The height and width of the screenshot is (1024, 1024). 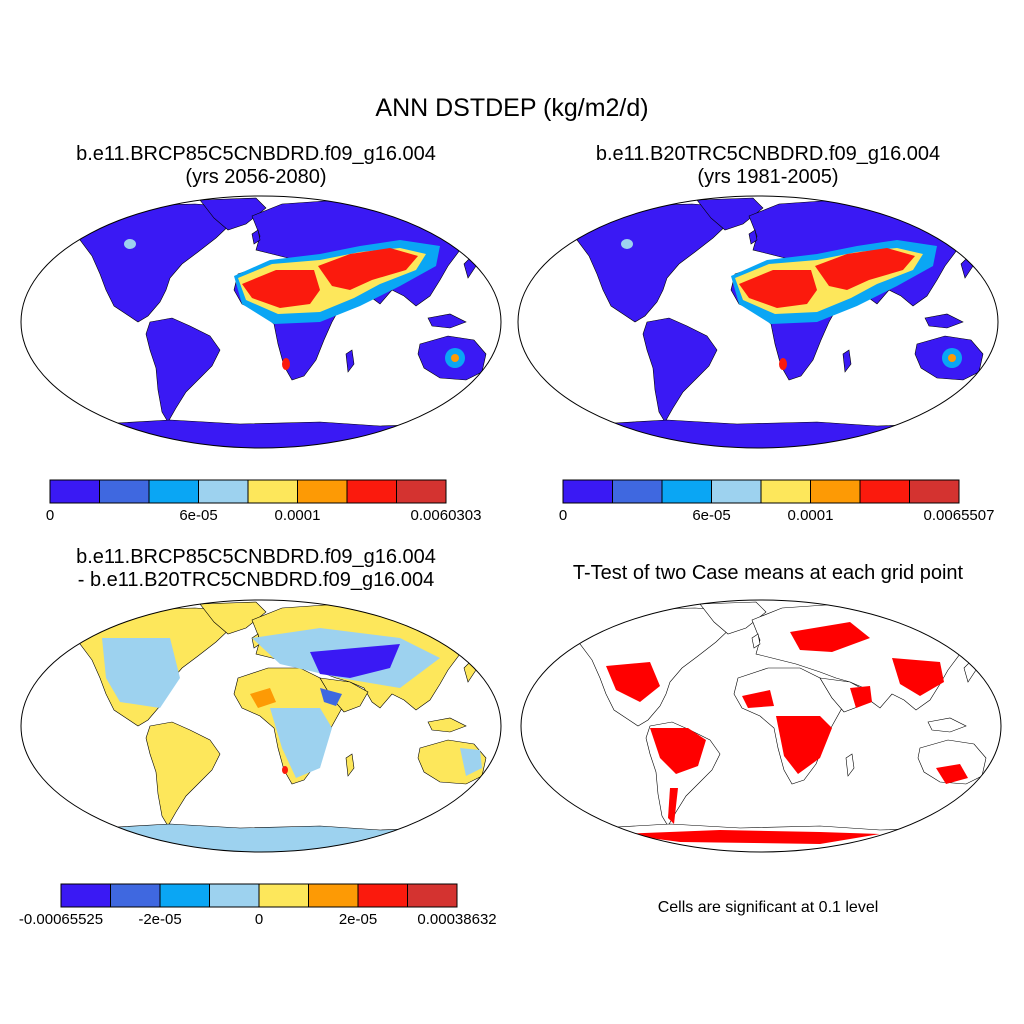 I want to click on panel-1-antarctica-land, so click(x=261, y=433).